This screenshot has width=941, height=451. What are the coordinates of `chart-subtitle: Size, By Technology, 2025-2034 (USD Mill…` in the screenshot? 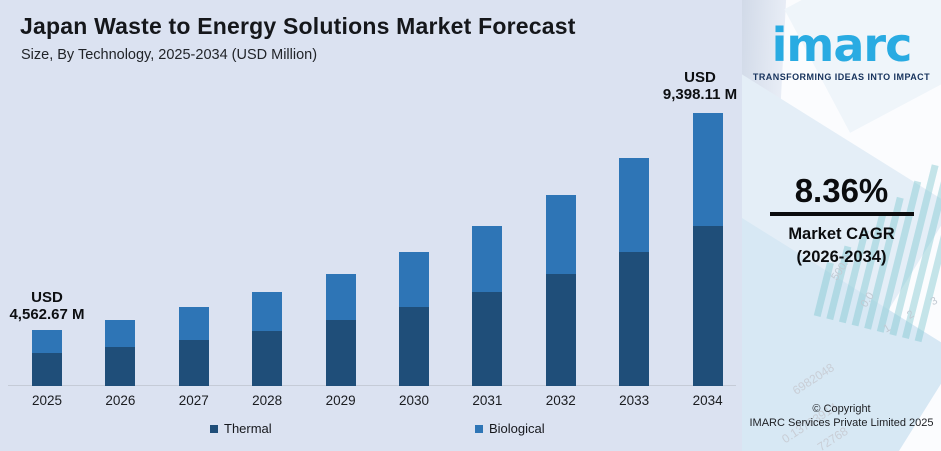 It's located at (169, 55).